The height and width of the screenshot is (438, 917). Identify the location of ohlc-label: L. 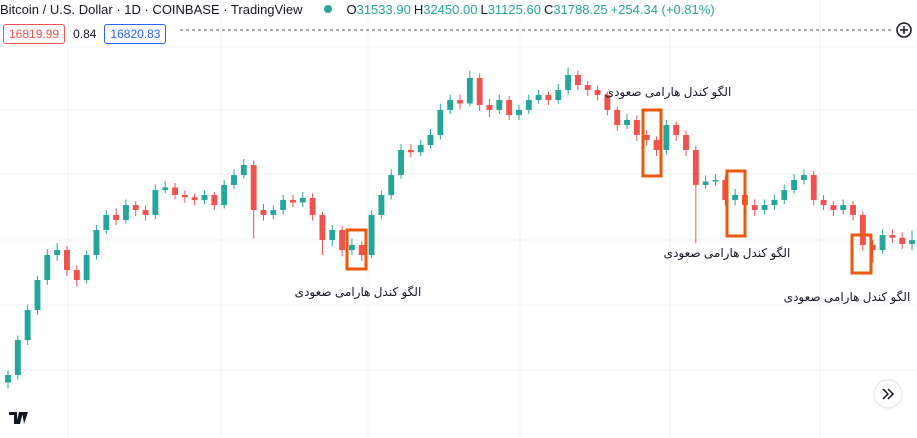
(484, 9).